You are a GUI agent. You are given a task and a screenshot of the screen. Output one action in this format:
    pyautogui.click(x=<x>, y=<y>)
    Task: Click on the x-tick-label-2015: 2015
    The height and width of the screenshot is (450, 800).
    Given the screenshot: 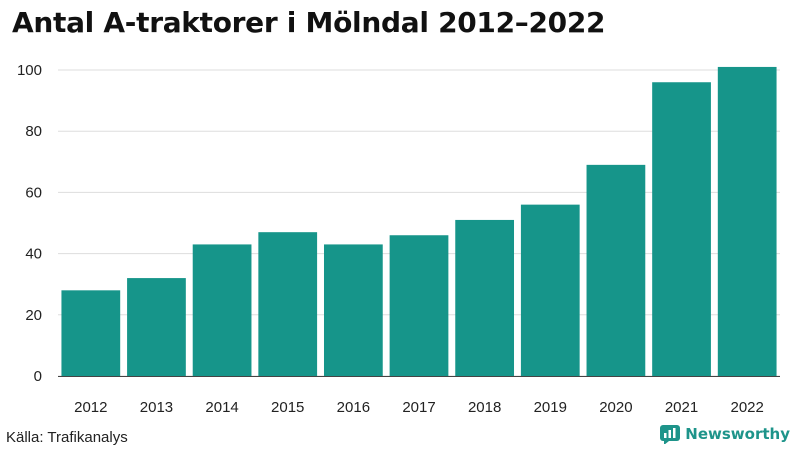 What is the action you would take?
    pyautogui.click(x=287, y=407)
    